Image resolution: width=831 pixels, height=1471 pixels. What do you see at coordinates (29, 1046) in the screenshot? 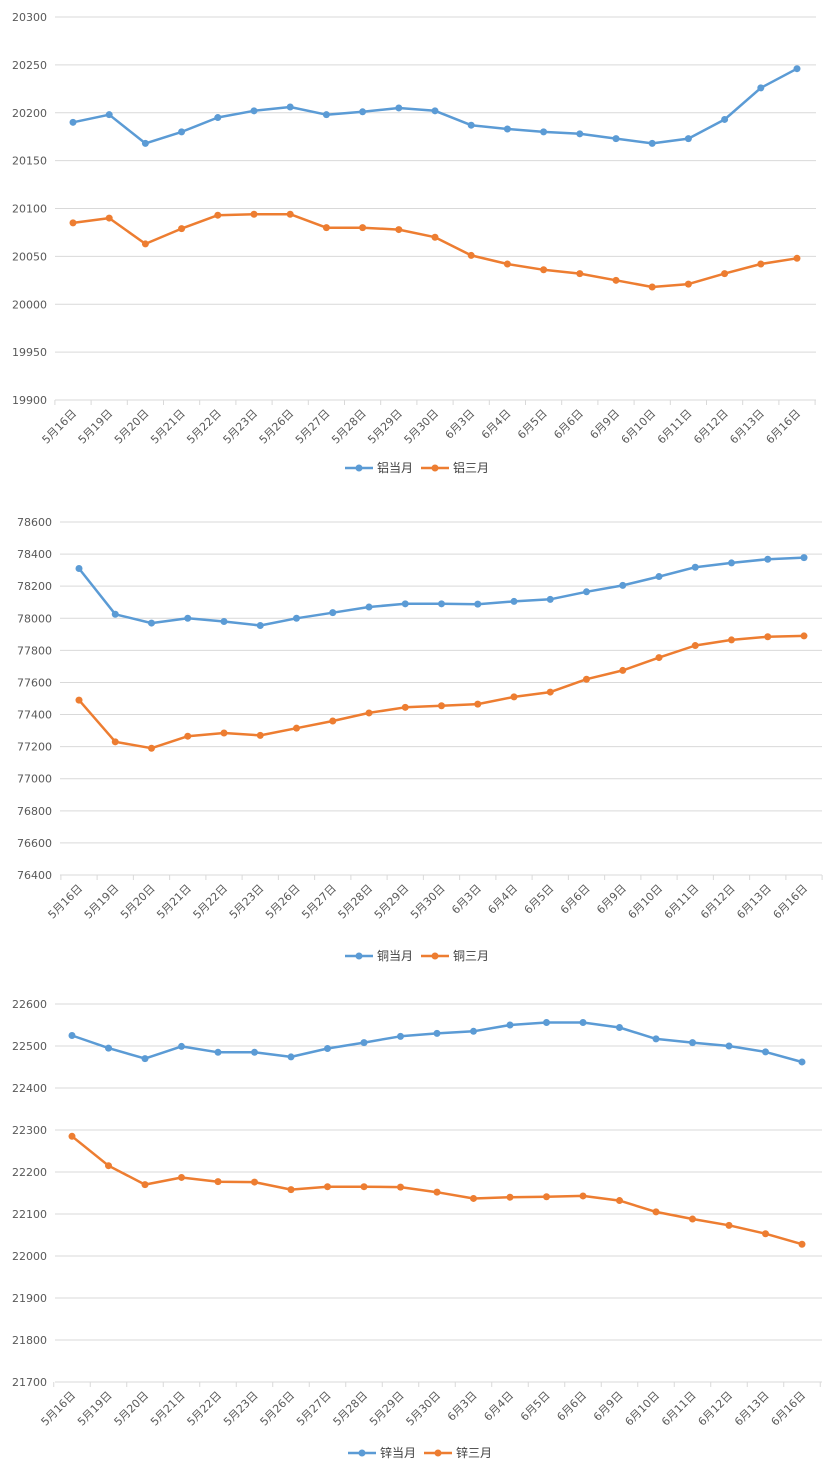
I see `y-tick-label: 22500` at bounding box center [29, 1046].